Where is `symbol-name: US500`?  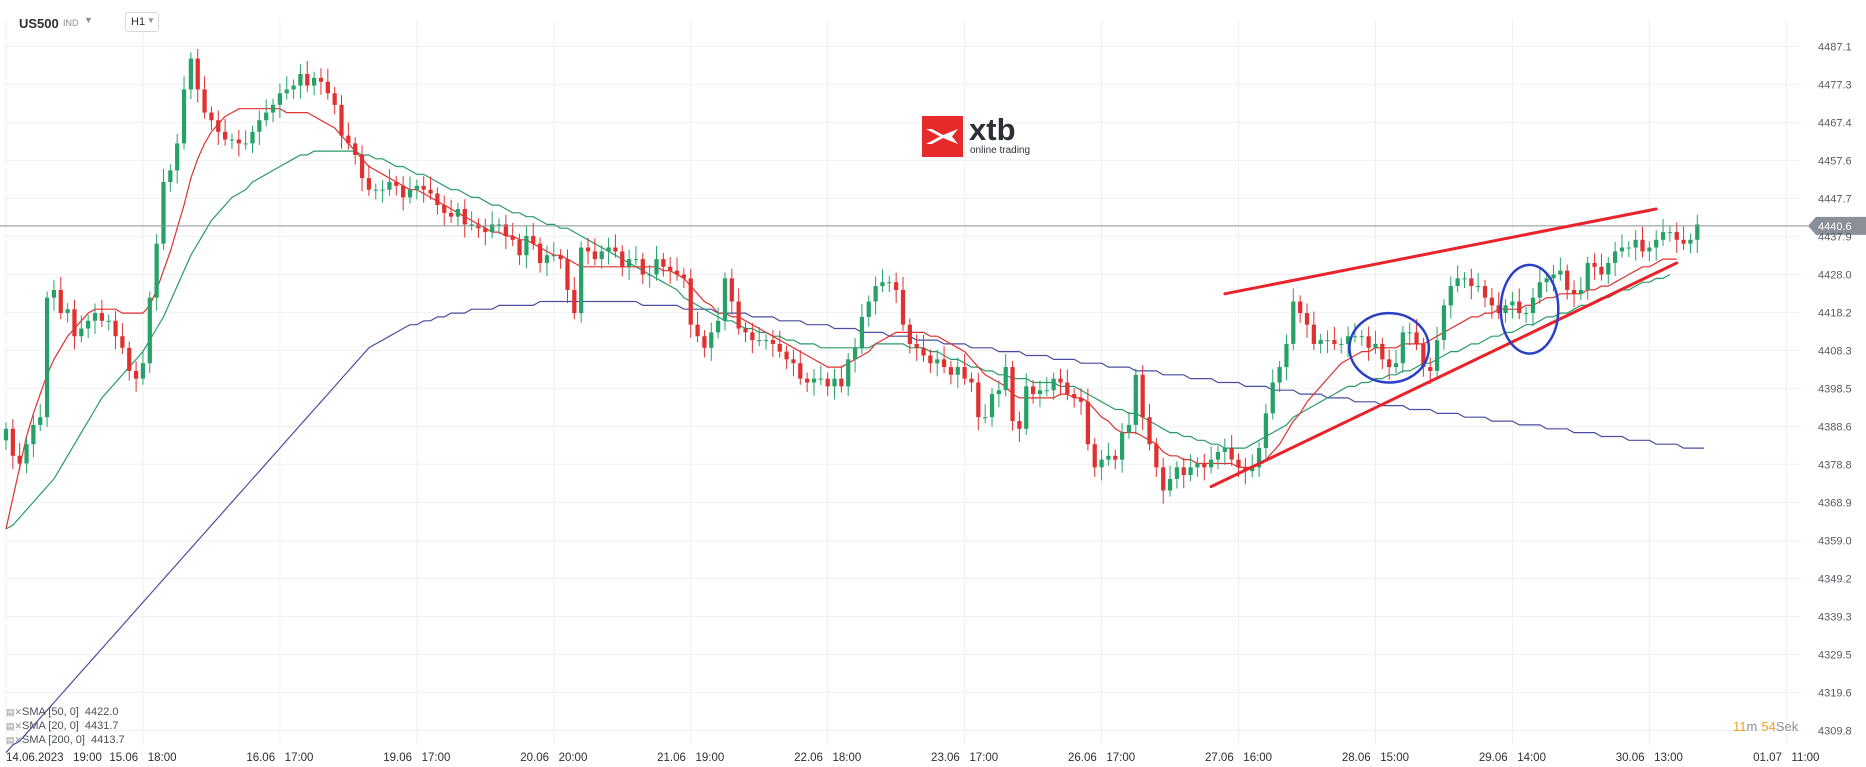 symbol-name: US500 is located at coordinates (39, 23).